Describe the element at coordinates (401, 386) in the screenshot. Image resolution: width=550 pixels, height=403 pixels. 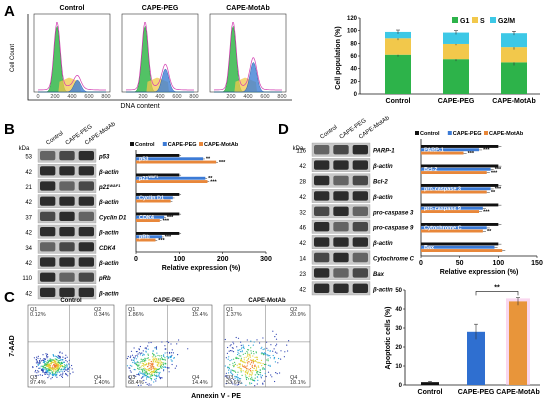
I see `y-tick-label: 0` at that location.